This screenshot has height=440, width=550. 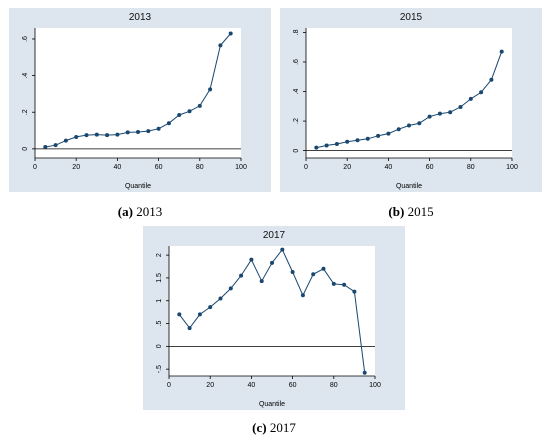 I want to click on caption-a: (a) 2013, so click(x=140, y=212).